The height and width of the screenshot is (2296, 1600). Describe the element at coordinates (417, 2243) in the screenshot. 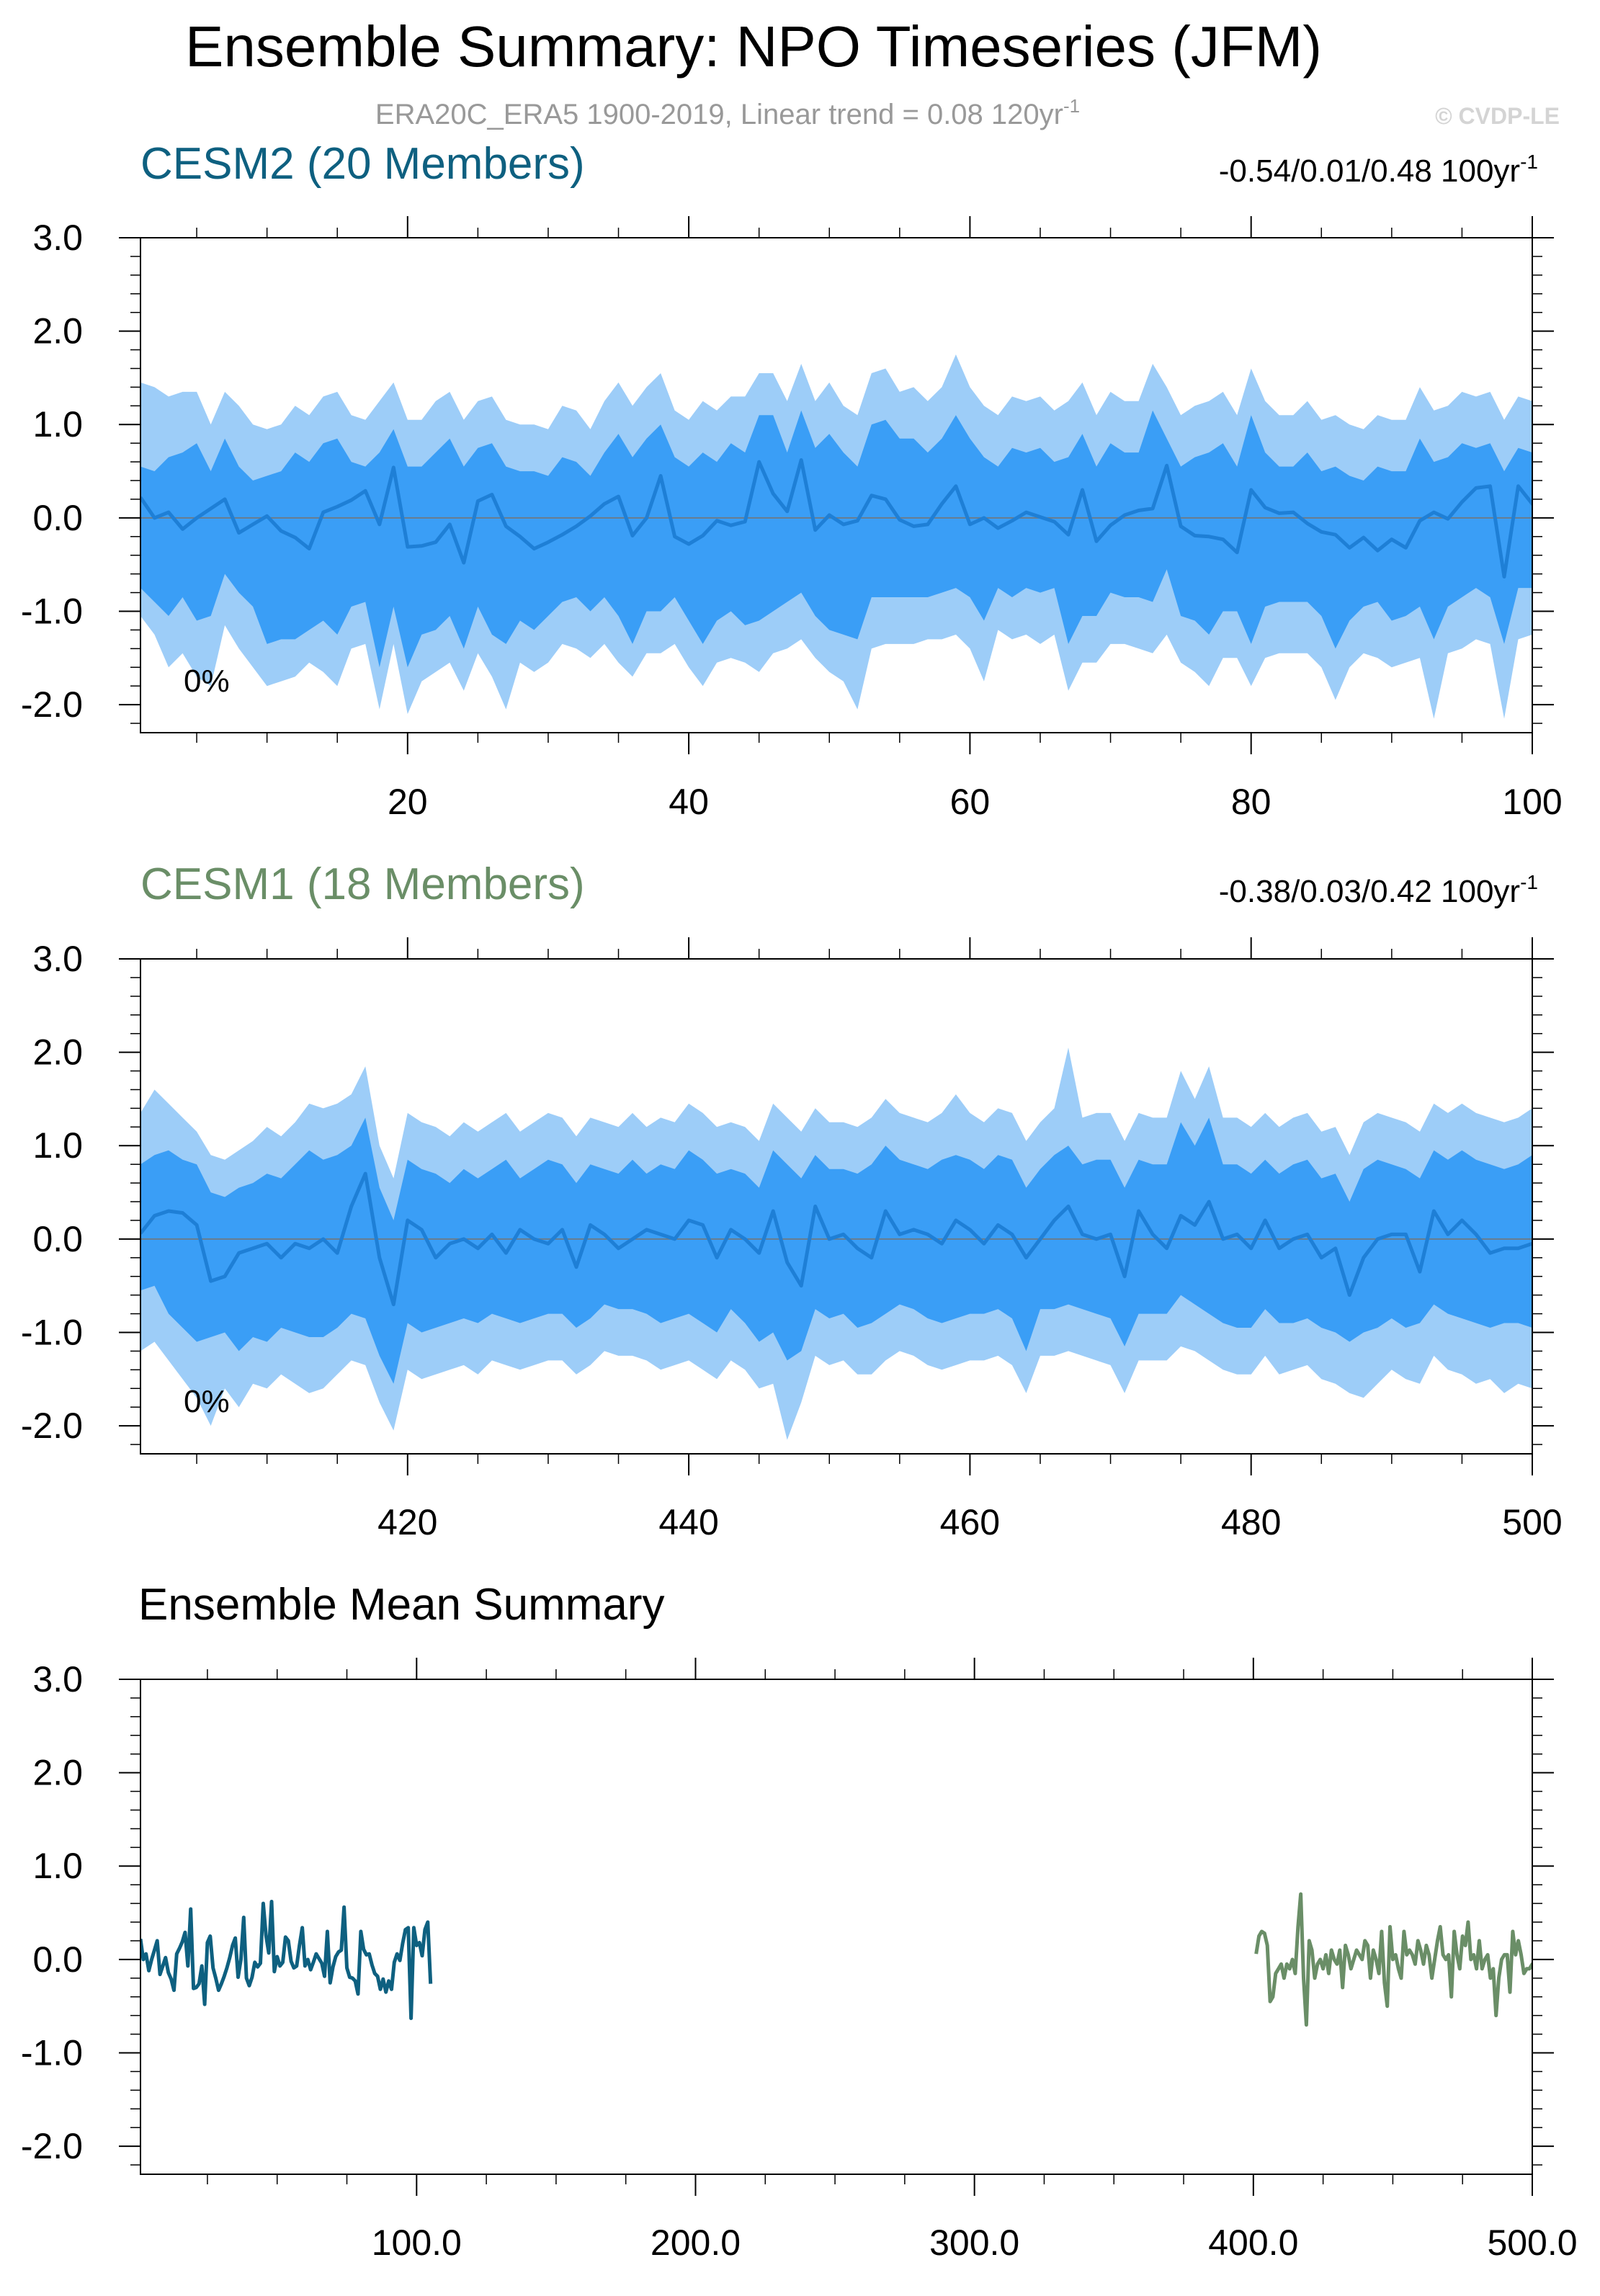

I see `x-tick-label: 100.0` at that location.